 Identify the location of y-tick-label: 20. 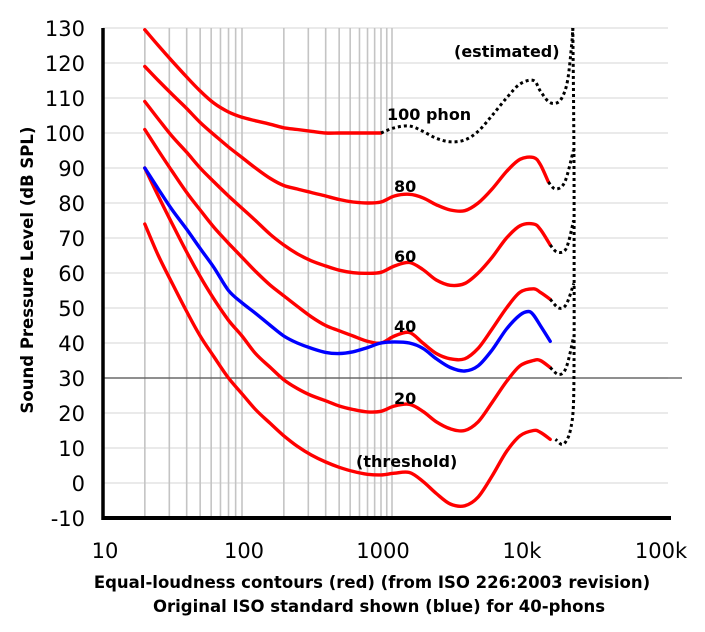
(71, 414).